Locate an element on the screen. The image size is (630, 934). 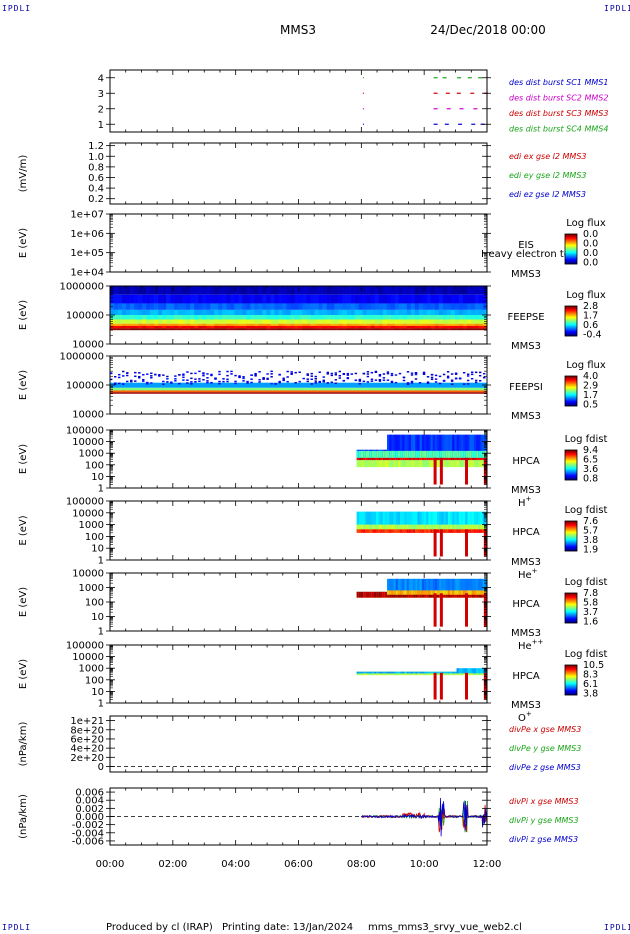
burst-interval-mark is located at coordinates (475, 109).